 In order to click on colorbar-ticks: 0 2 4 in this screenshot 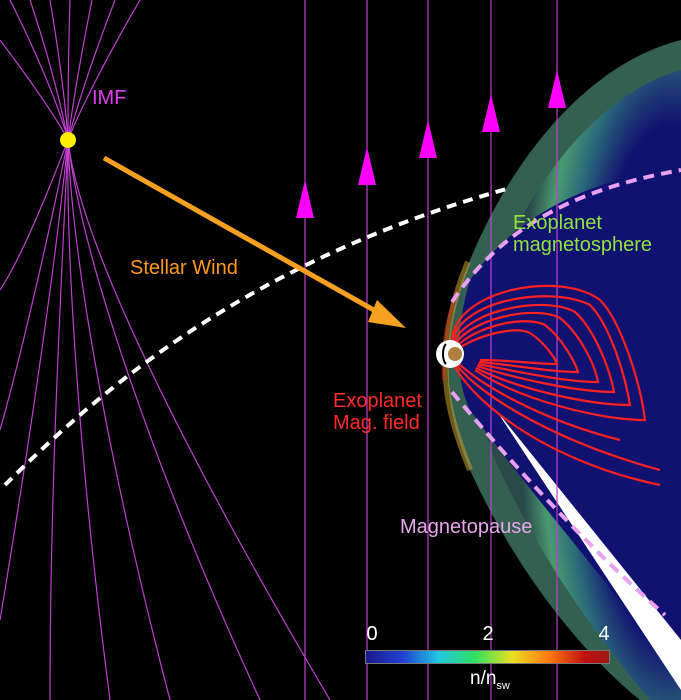, I will do `click(487, 634)`.